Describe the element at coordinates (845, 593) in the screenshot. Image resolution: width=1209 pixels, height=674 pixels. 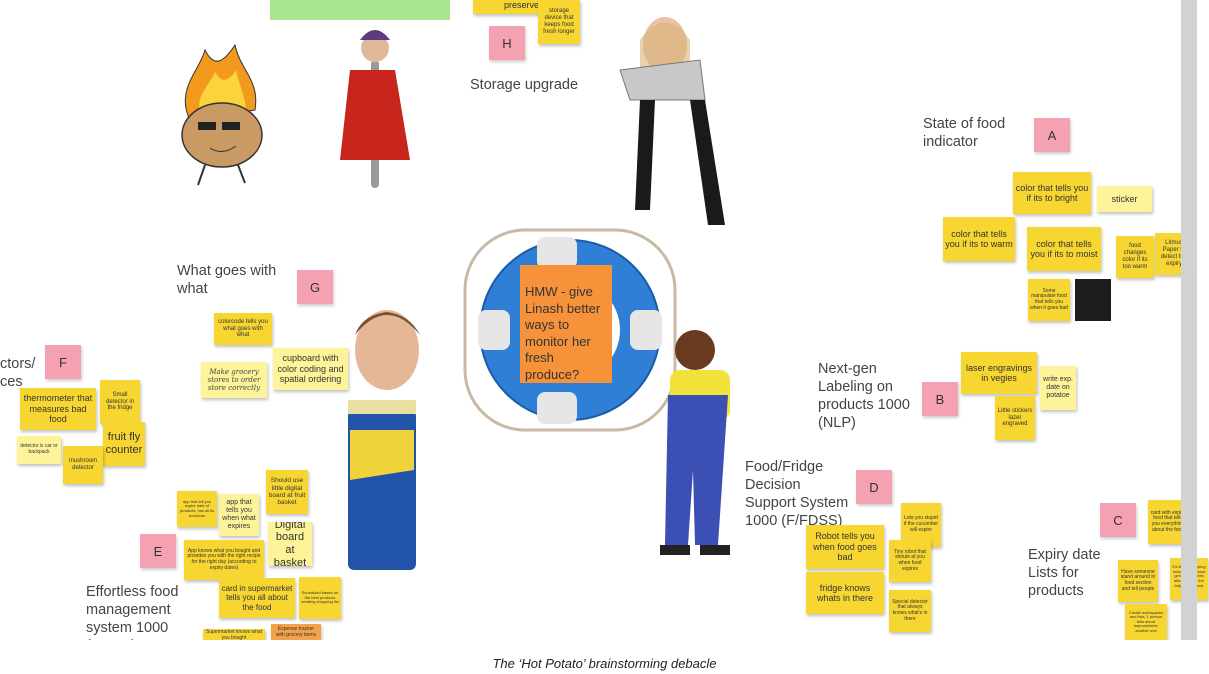
I see `sticky-note: fridge knows whats in there` at that location.